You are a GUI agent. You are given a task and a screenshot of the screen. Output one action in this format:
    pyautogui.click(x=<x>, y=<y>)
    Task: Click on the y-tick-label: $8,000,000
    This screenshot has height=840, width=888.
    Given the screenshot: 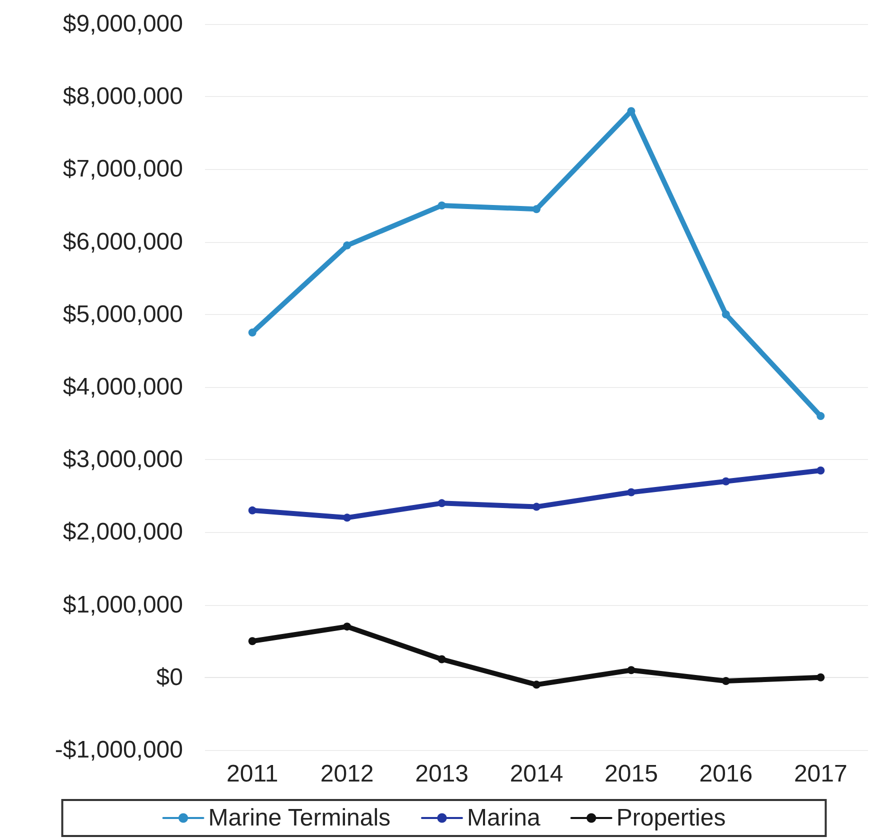 What is the action you would take?
    pyautogui.click(x=122, y=96)
    